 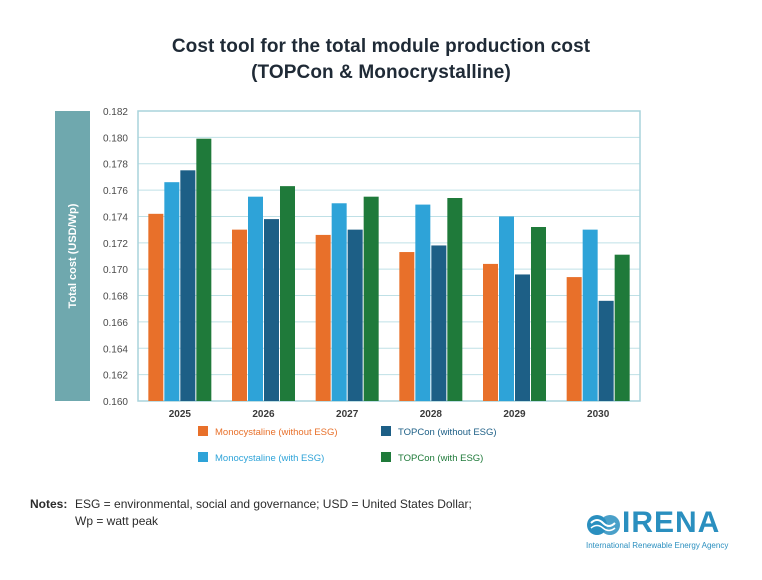 What do you see at coordinates (115, 165) in the screenshot?
I see `y-tick-label: 0.178` at bounding box center [115, 165].